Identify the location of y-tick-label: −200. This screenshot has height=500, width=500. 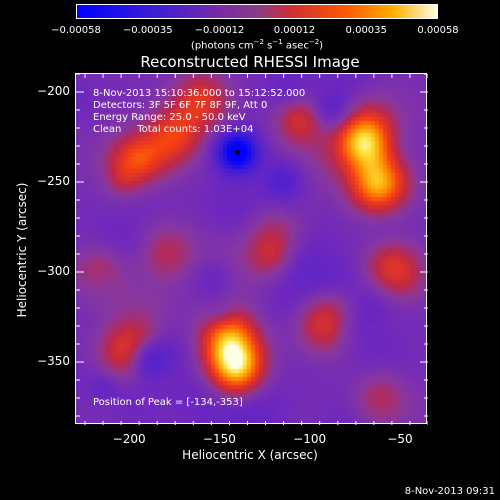
(53, 91).